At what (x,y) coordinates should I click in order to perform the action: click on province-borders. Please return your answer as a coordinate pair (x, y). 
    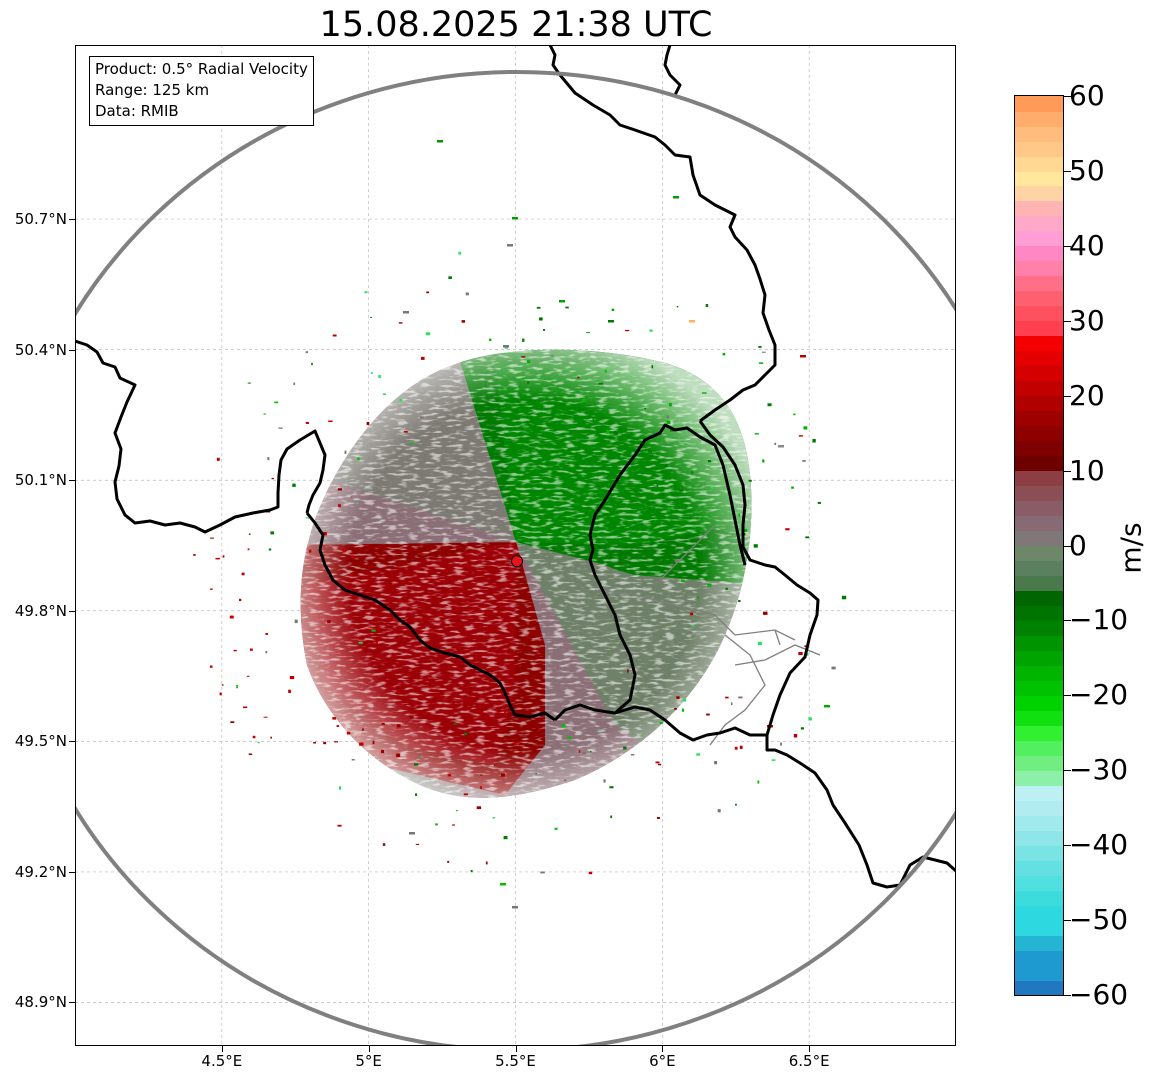
    Looking at the image, I should click on (707, 635).